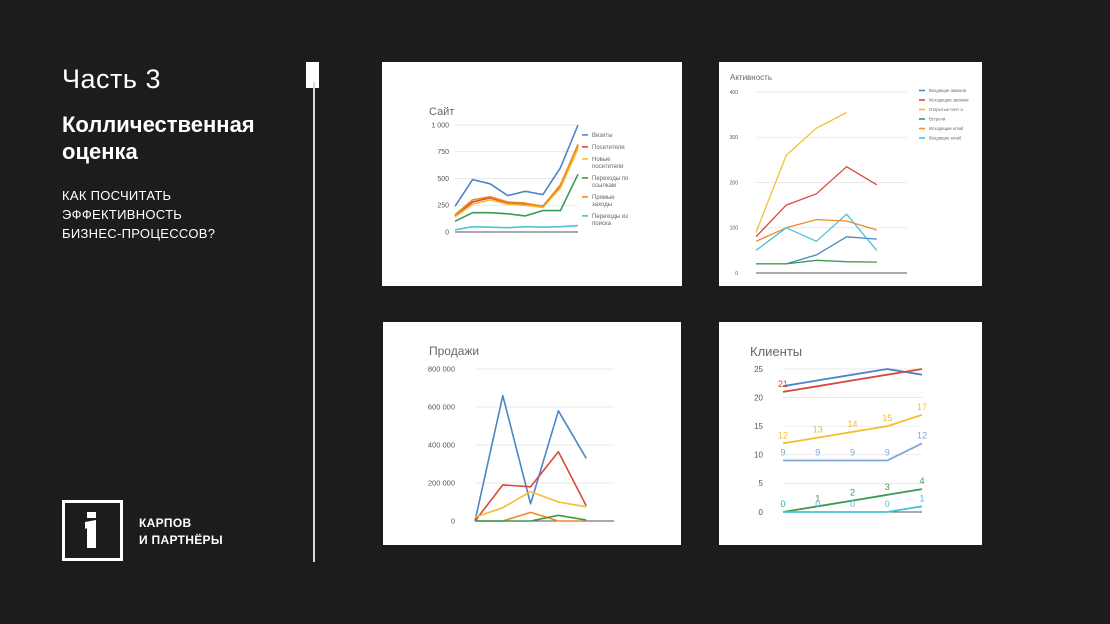 This screenshot has height=624, width=1110. Describe the element at coordinates (441, 112) in the screenshot. I see `chart-title: Сайт` at that location.